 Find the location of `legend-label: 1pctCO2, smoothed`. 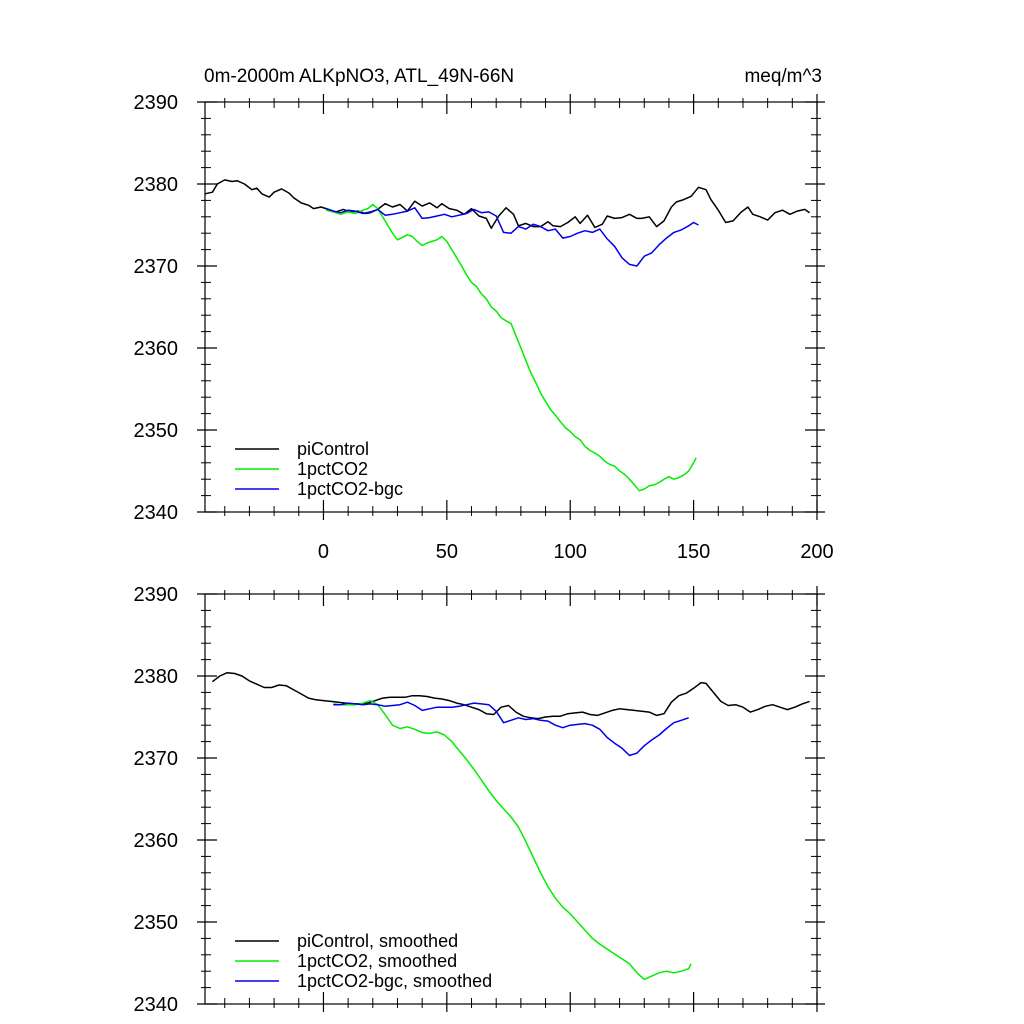

legend-label: 1pctCO2, smoothed is located at coordinates (377, 961).